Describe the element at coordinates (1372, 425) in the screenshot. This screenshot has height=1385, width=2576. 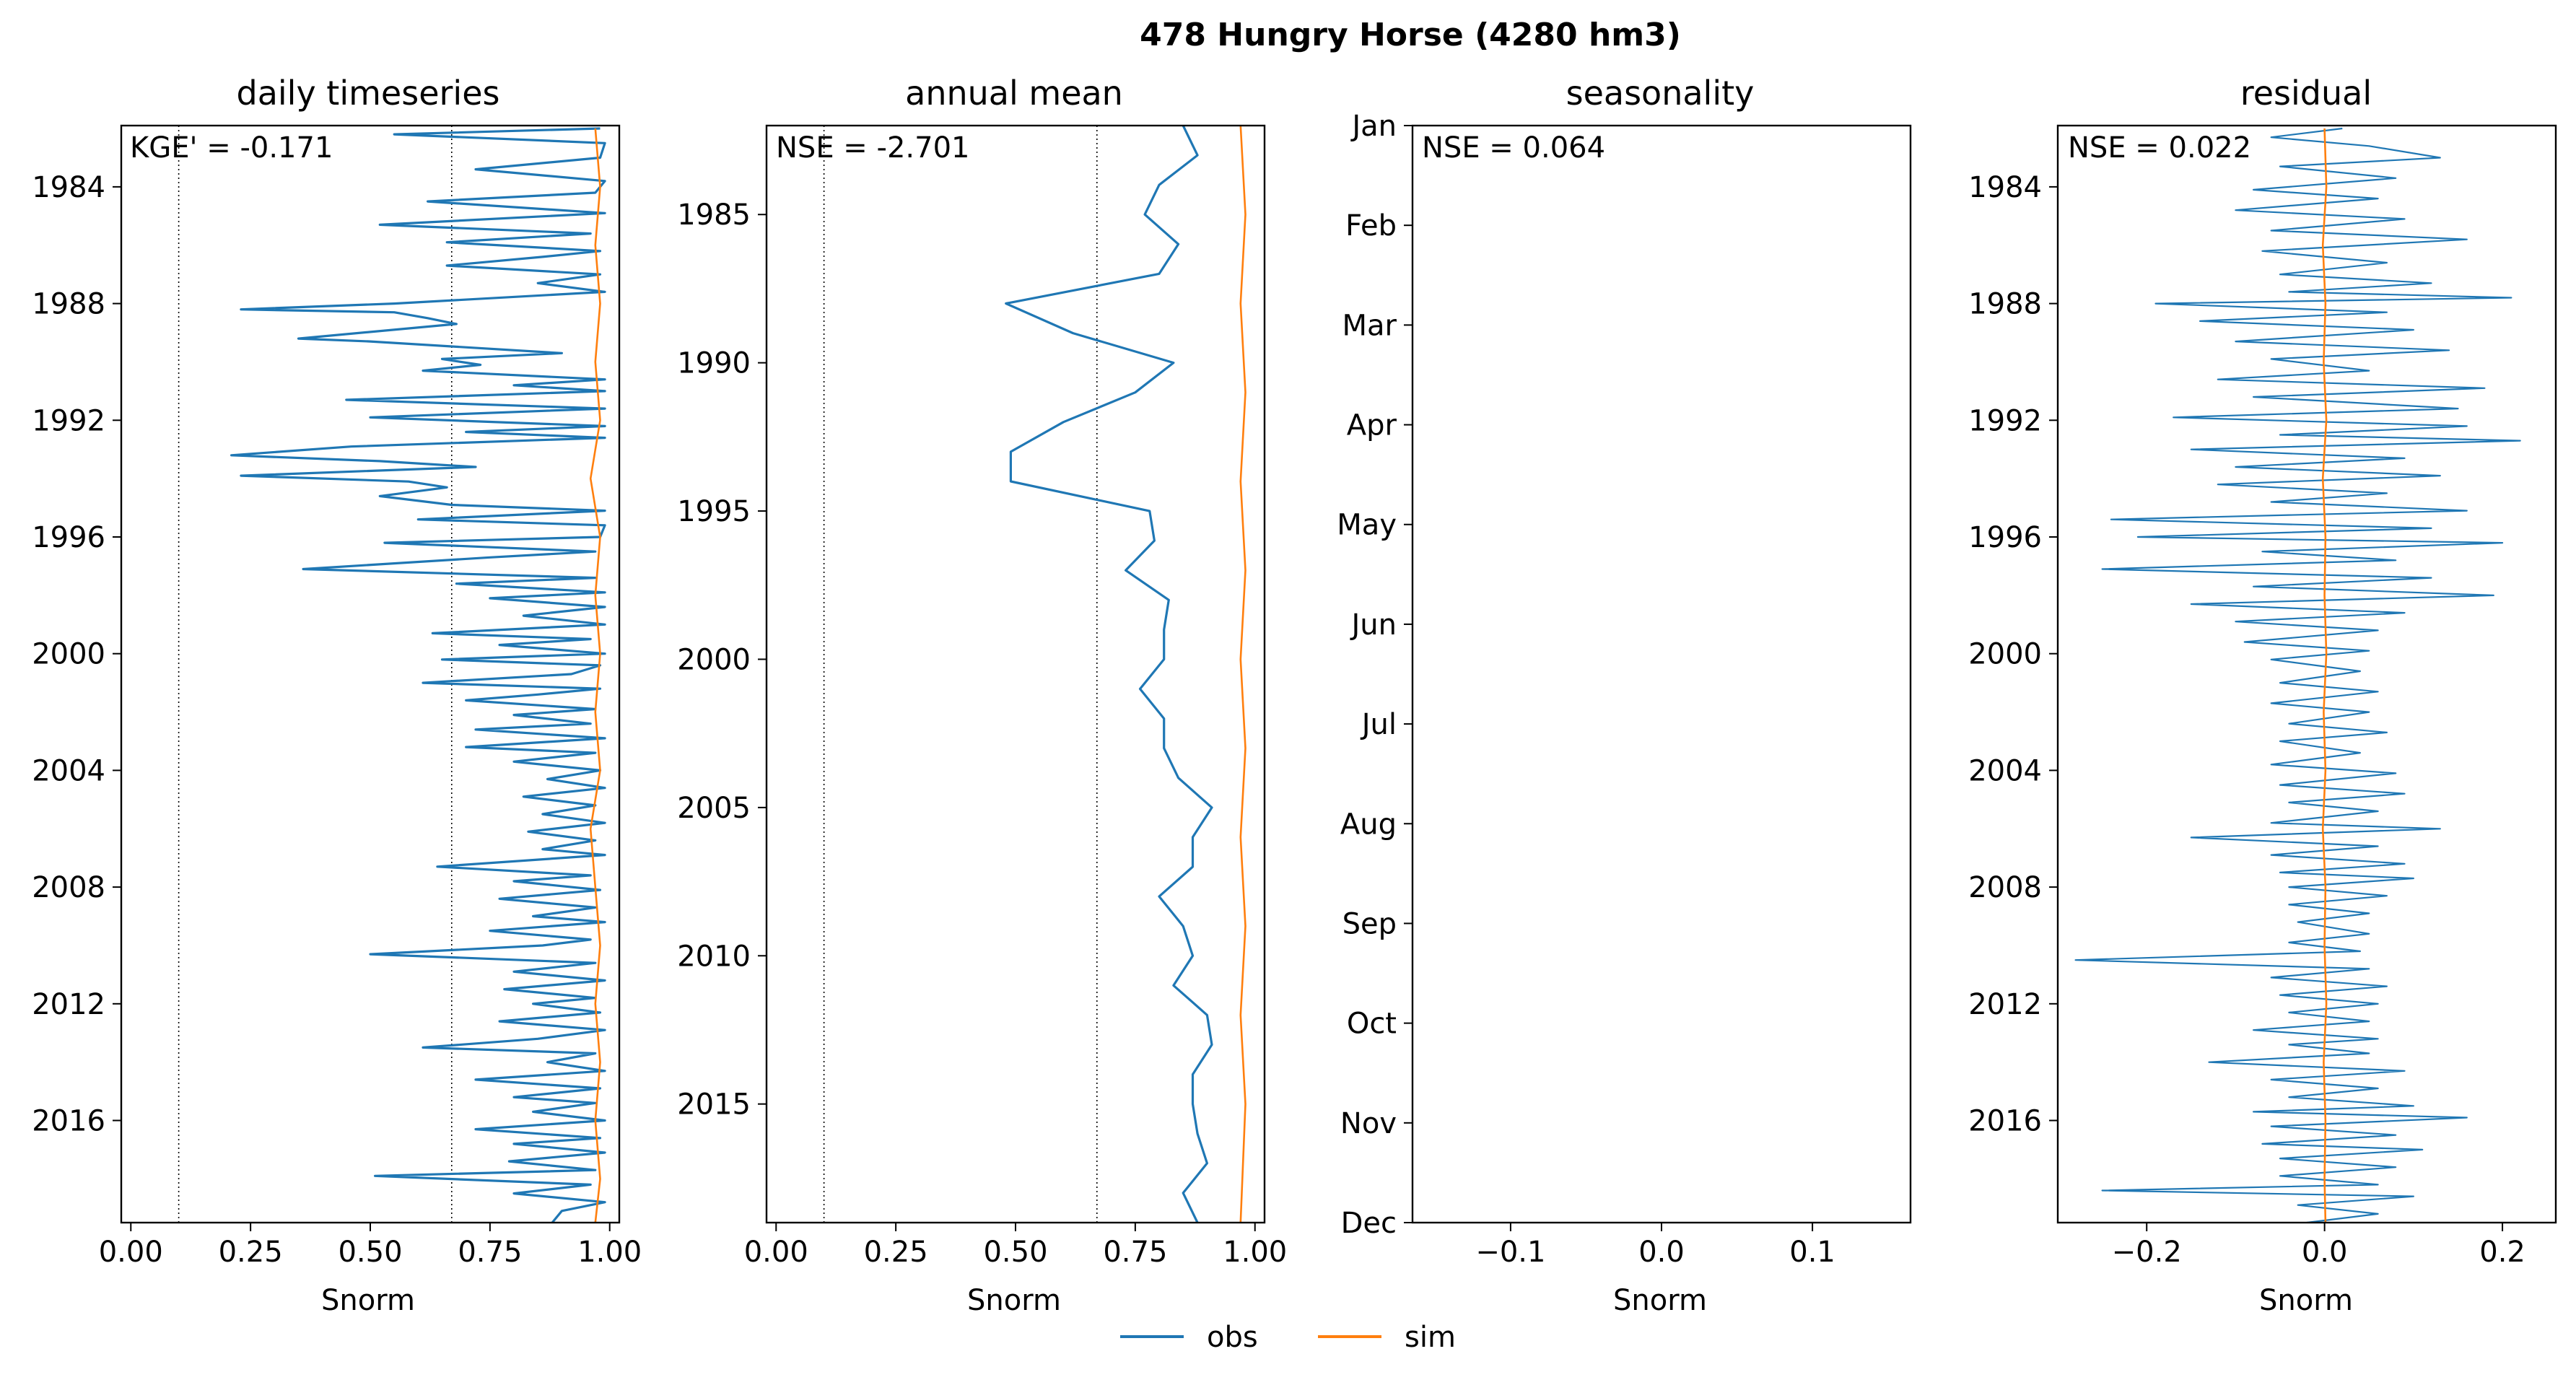
I see `y-tick-label: Apr` at that location.